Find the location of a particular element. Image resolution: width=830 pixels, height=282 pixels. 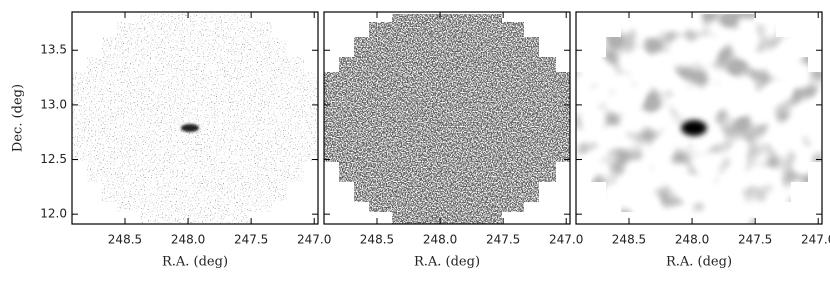

y-tick-label: 12.0 is located at coordinates (53, 214).